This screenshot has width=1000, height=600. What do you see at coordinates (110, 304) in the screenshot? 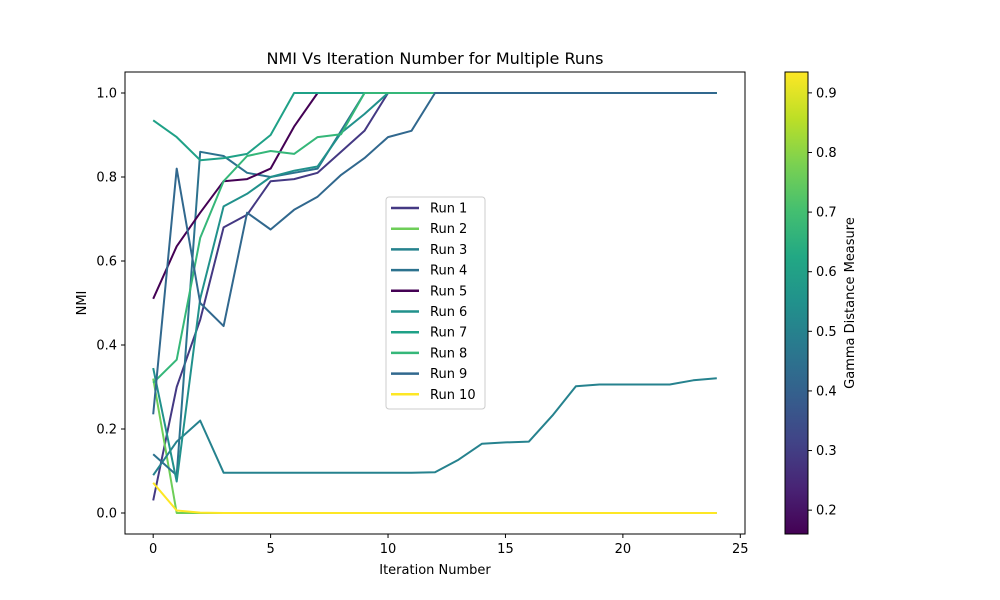
I see `y-axis: 0.0 0.2 0.4 0.6 0.8 1.0` at bounding box center [110, 304].